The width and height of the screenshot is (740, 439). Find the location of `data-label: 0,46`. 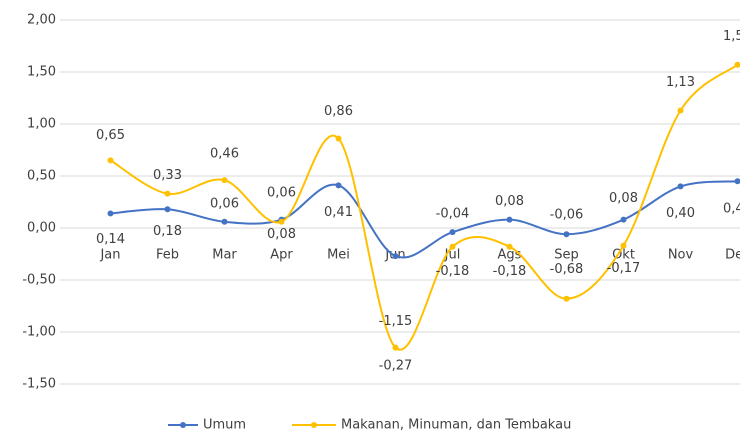

data-label: 0,46 is located at coordinates (224, 154).